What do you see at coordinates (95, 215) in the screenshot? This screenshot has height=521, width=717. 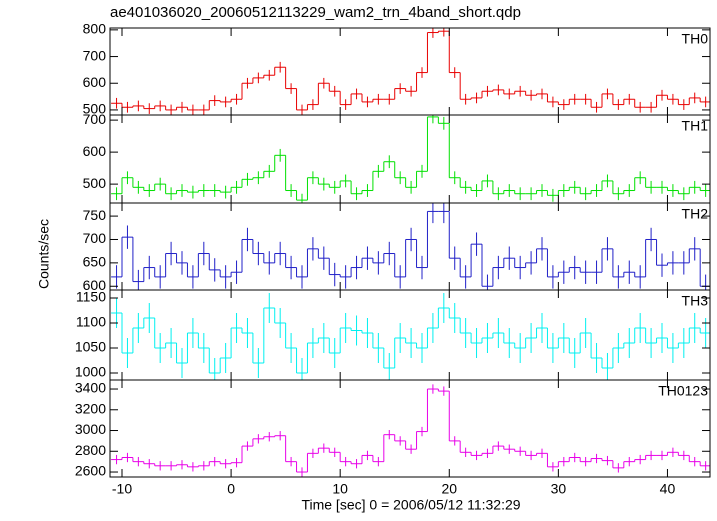 I see `y-tick-label: 750` at bounding box center [95, 215].